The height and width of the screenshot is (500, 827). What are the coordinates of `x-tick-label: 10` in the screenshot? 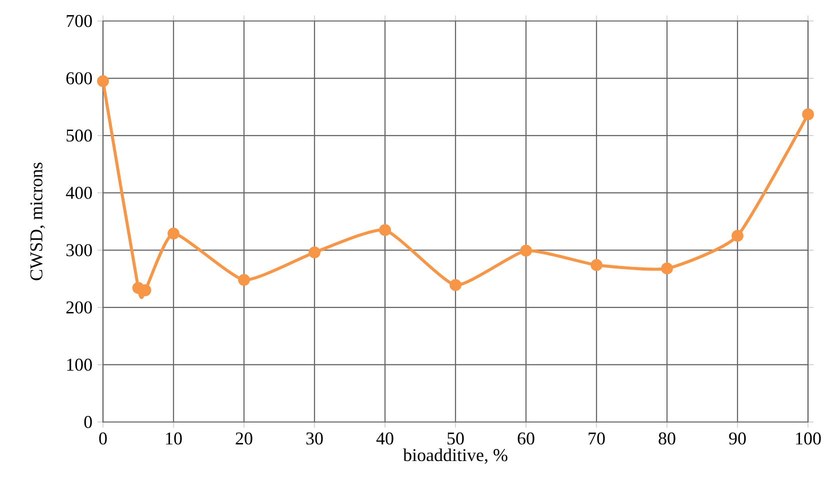 It's located at (174, 438).